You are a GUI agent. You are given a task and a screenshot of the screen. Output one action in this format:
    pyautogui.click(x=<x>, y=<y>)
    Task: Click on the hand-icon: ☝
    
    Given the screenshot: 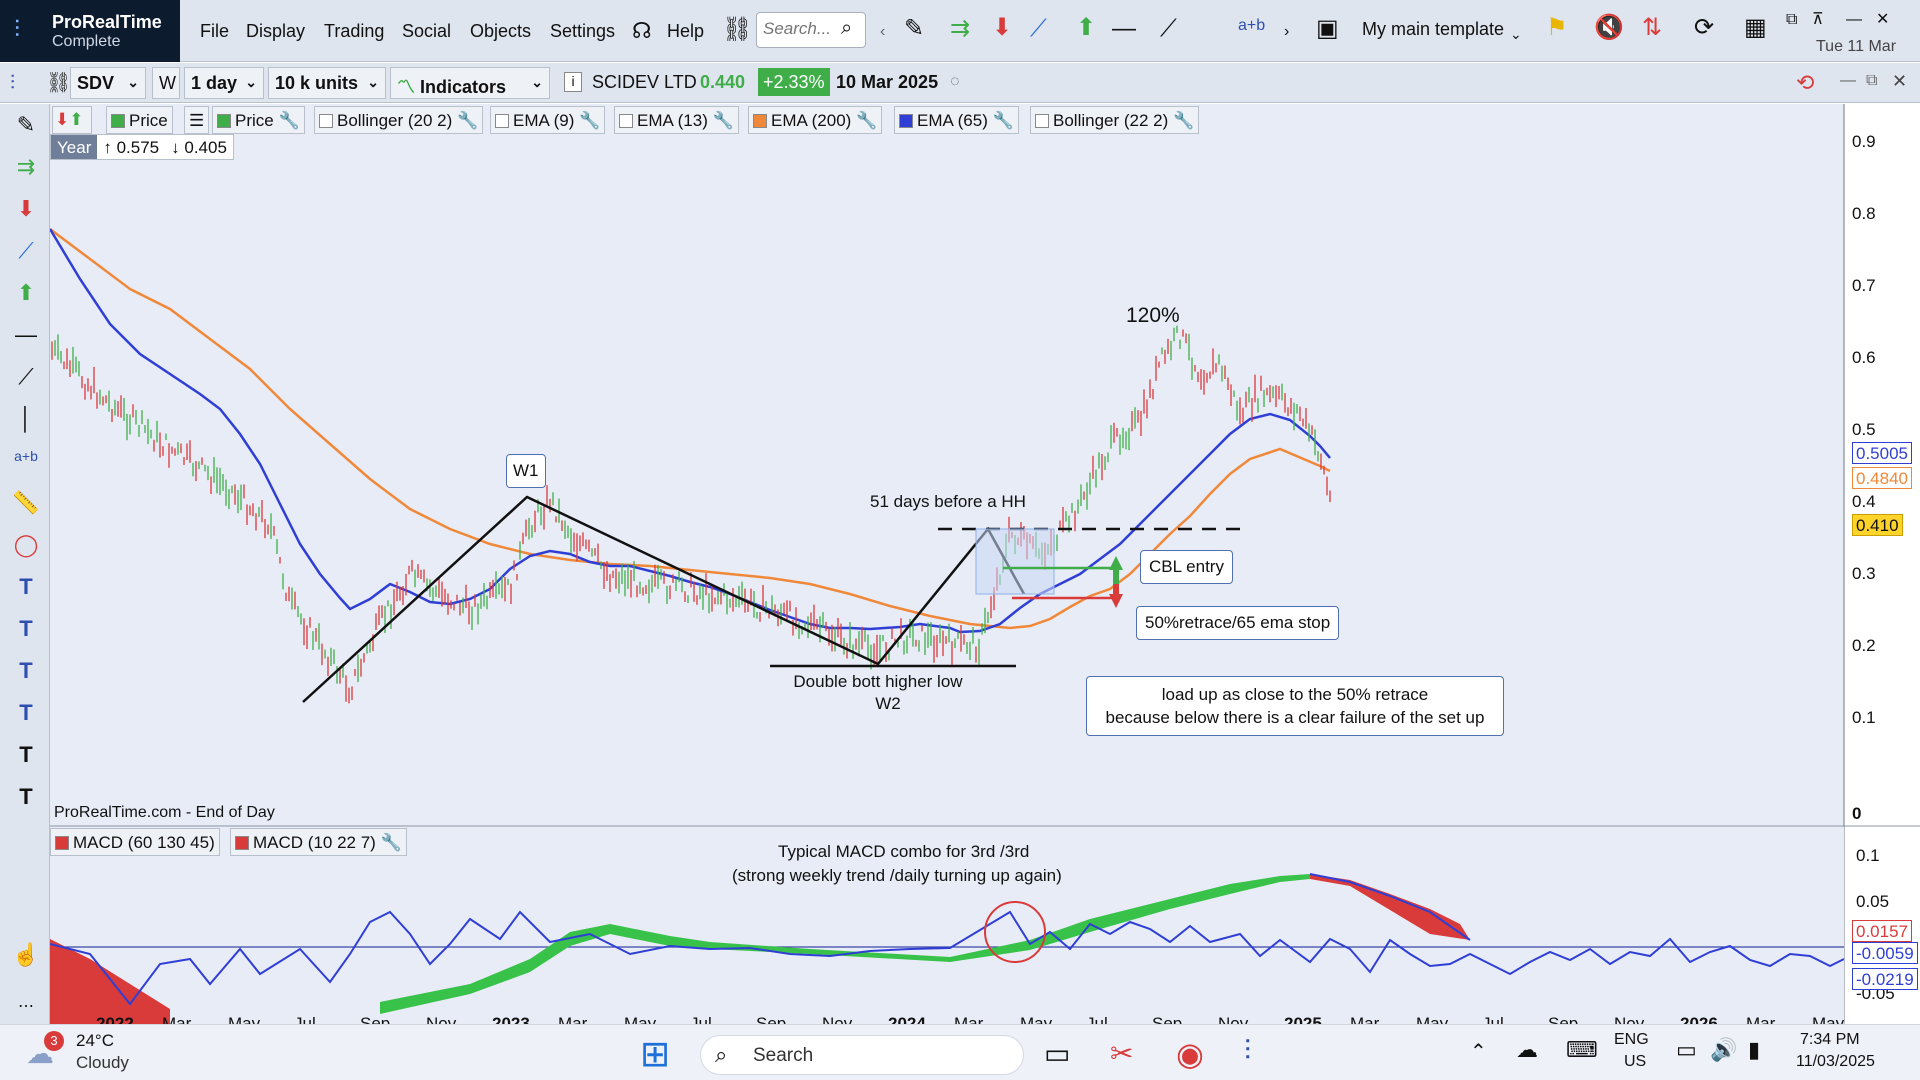 What is the action you would take?
    pyautogui.click(x=26, y=954)
    